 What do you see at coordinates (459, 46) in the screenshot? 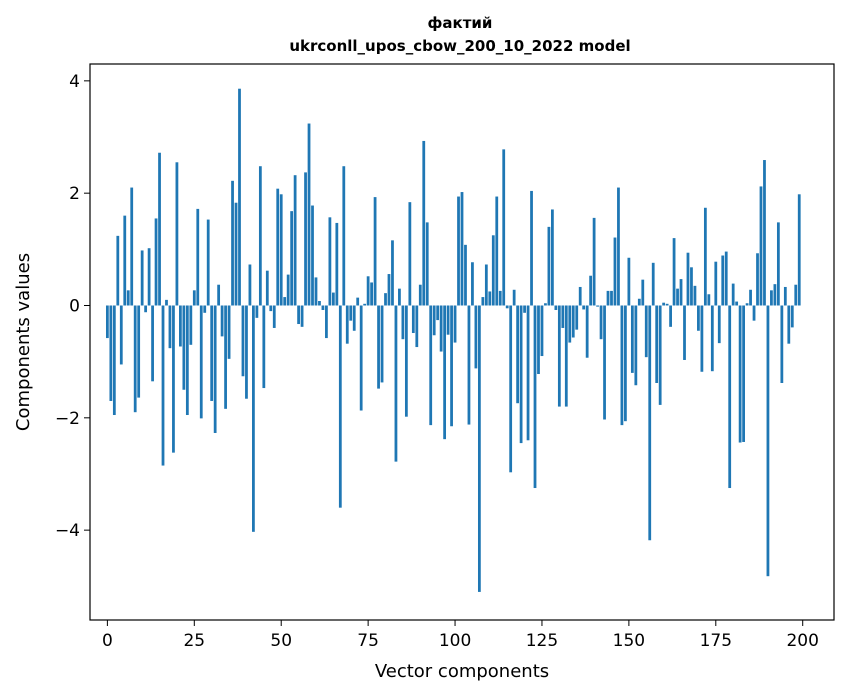
I see `chart-title-line-2: ukrconll_upos_cbow_200_10_2022 model` at bounding box center [459, 46].